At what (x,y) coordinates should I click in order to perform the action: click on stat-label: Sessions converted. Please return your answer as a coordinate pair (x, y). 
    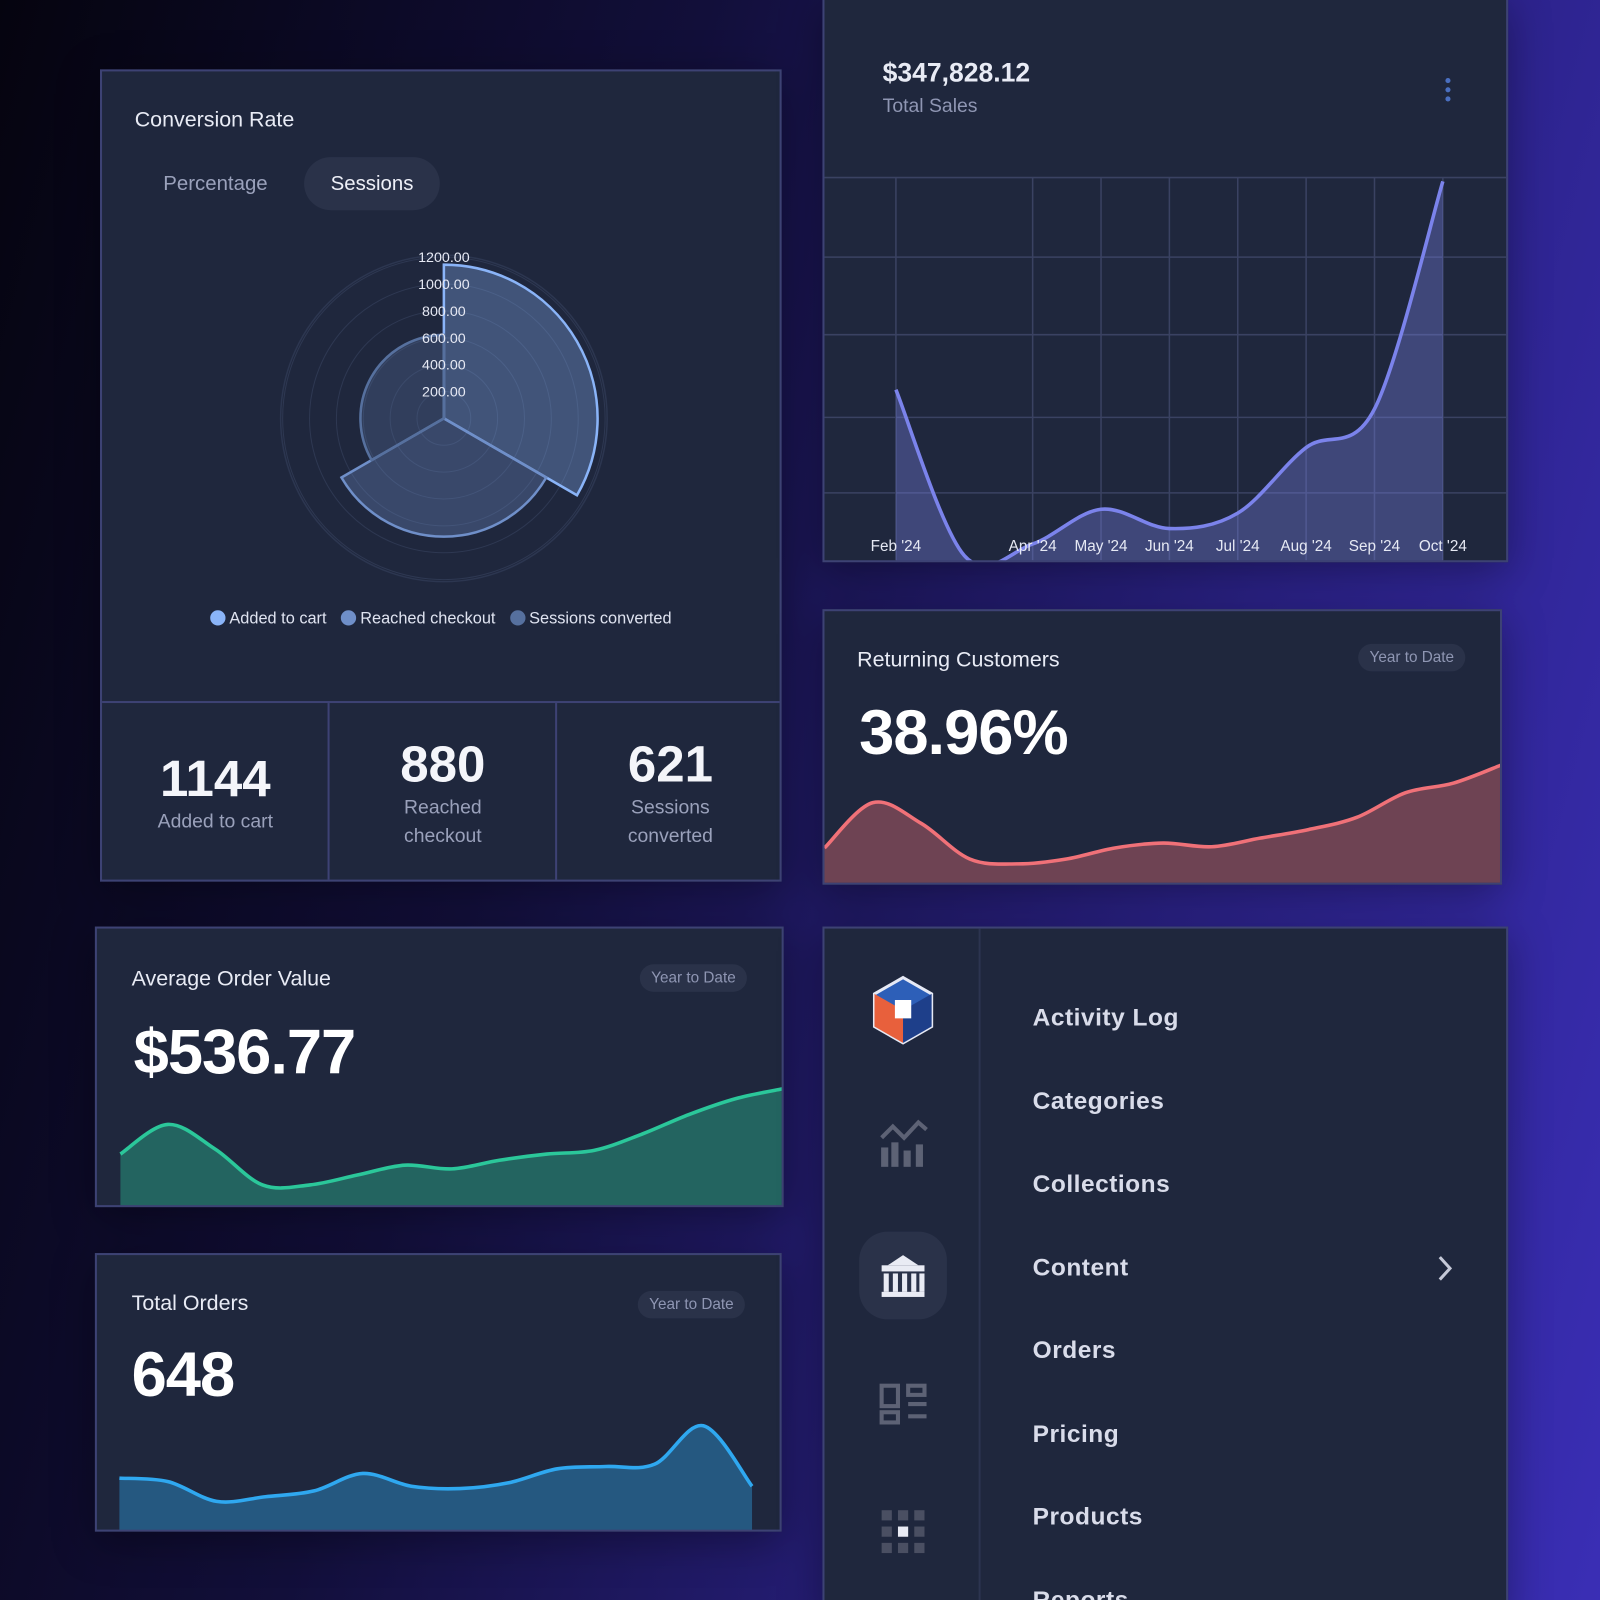
    Looking at the image, I should click on (670, 821).